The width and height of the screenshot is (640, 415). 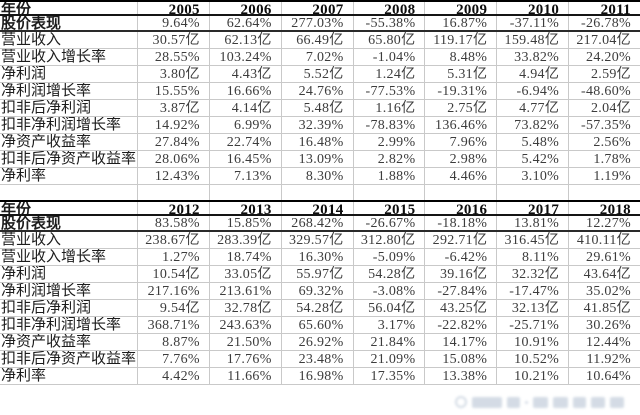 I want to click on value-cell: 292.71亿, so click(x=460, y=240).